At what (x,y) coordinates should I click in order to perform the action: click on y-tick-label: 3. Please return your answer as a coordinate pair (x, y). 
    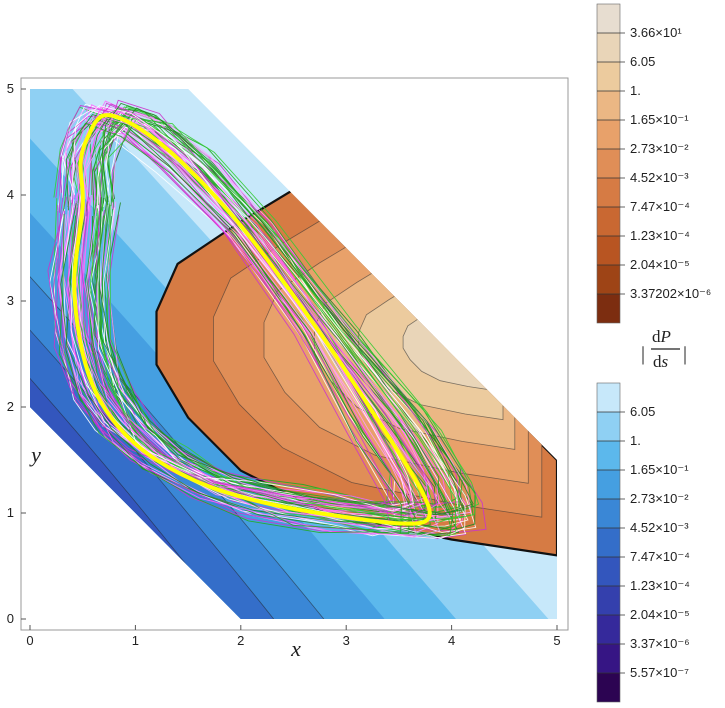
    Looking at the image, I should click on (10, 300).